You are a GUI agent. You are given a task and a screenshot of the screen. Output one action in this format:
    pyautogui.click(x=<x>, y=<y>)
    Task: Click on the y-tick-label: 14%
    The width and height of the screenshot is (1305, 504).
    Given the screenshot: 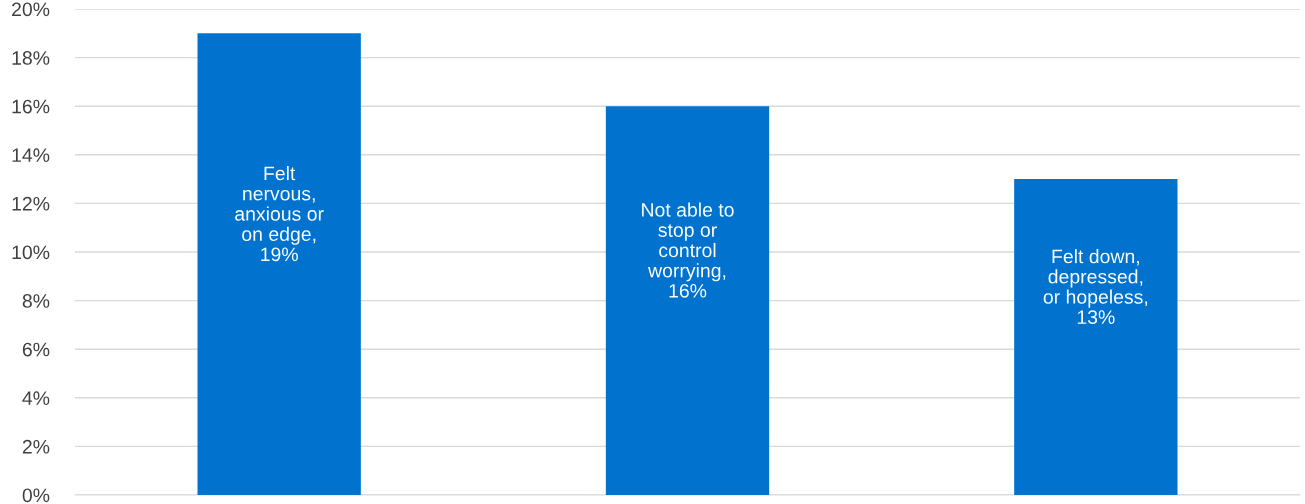 What is the action you would take?
    pyautogui.click(x=31, y=155)
    